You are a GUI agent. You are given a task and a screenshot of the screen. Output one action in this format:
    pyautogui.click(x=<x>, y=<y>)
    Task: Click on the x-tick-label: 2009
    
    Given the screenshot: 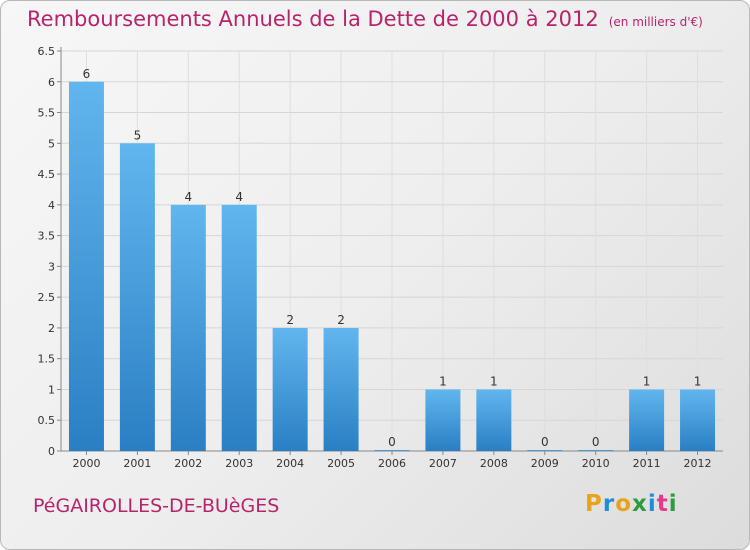 What is the action you would take?
    pyautogui.click(x=545, y=463)
    